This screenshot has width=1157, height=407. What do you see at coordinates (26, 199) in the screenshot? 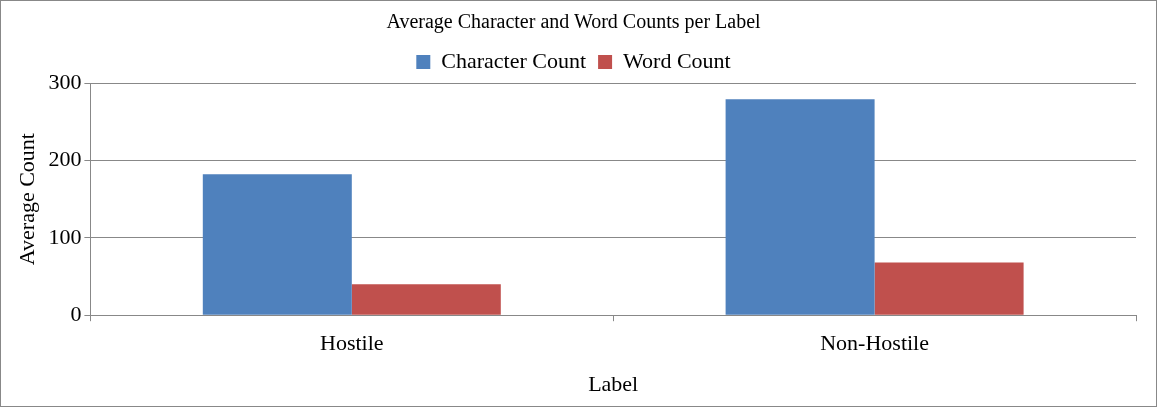
I see `y-axis-title: Average Count` at bounding box center [26, 199].